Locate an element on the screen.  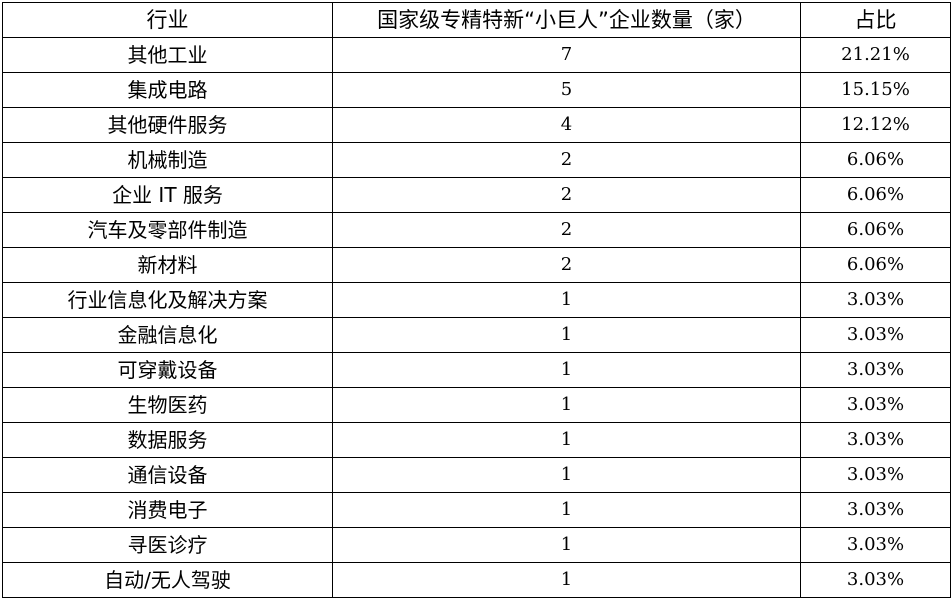
count-cell: 4 is located at coordinates (566, 125).